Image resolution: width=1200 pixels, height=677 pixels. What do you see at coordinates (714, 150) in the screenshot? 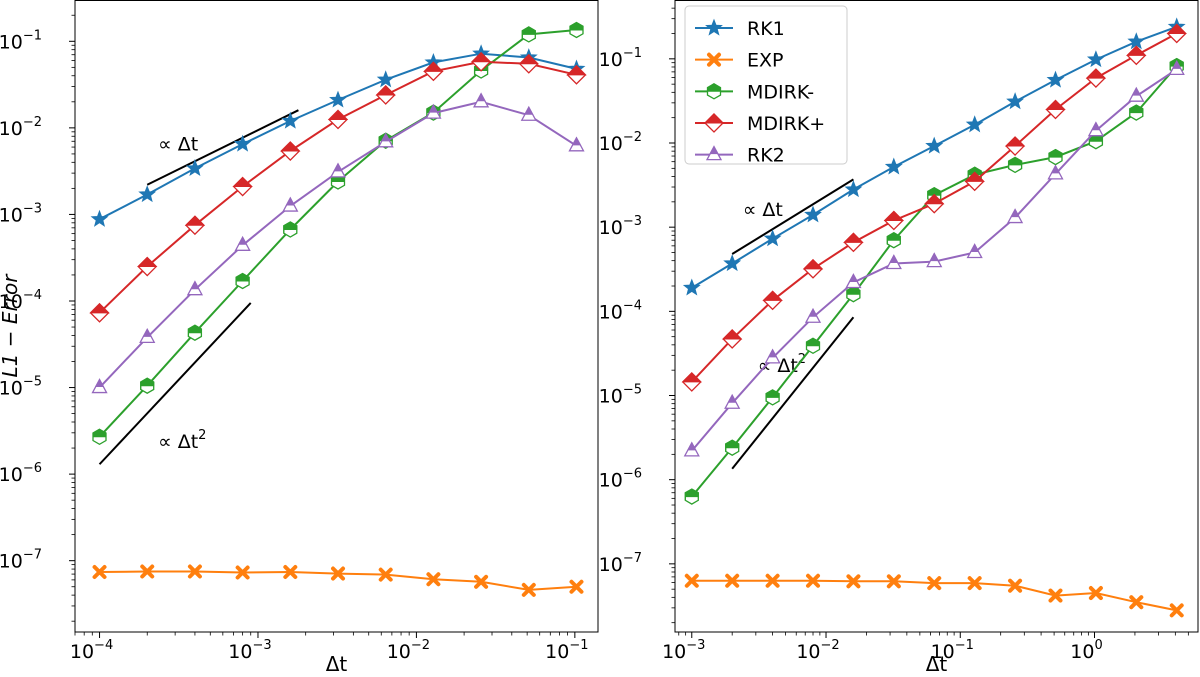
I see `legend-marker-4-fill` at bounding box center [714, 150].